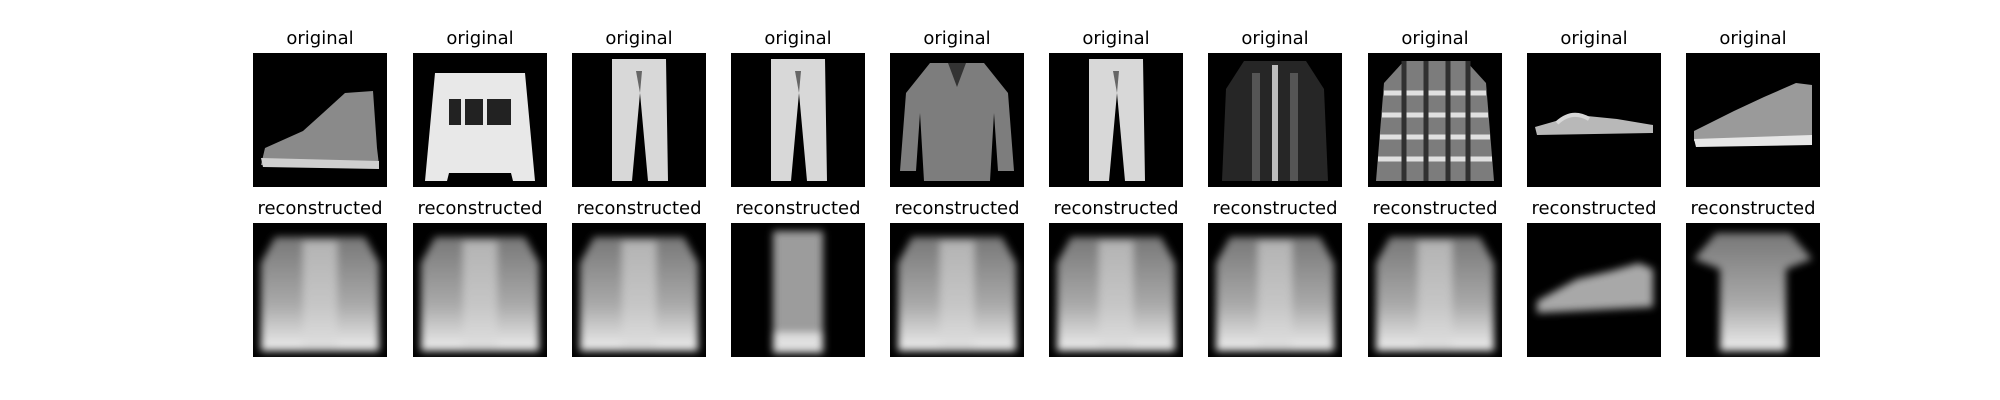  What do you see at coordinates (798, 290) in the screenshot?
I see `reconstructed-image-blurry-trousers` at bounding box center [798, 290].